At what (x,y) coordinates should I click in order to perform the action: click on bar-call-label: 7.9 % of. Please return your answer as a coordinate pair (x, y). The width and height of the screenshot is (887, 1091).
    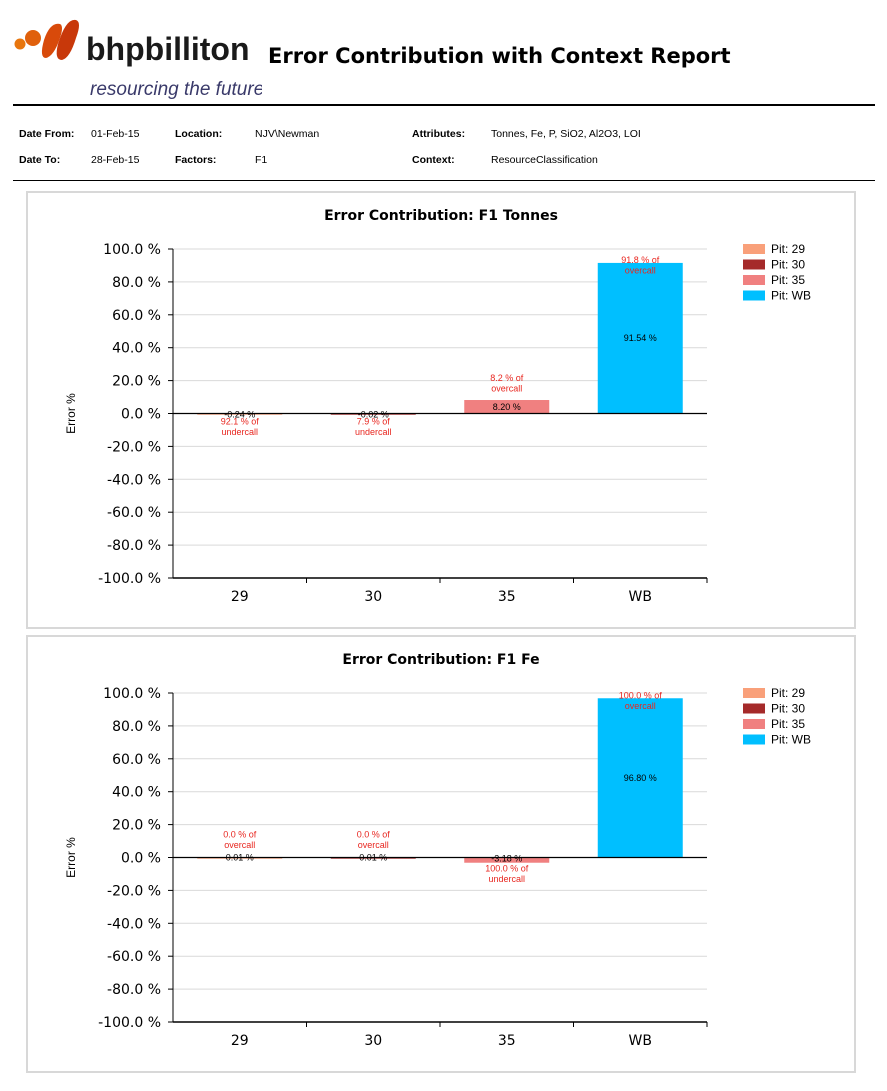
    Looking at the image, I should click on (374, 422).